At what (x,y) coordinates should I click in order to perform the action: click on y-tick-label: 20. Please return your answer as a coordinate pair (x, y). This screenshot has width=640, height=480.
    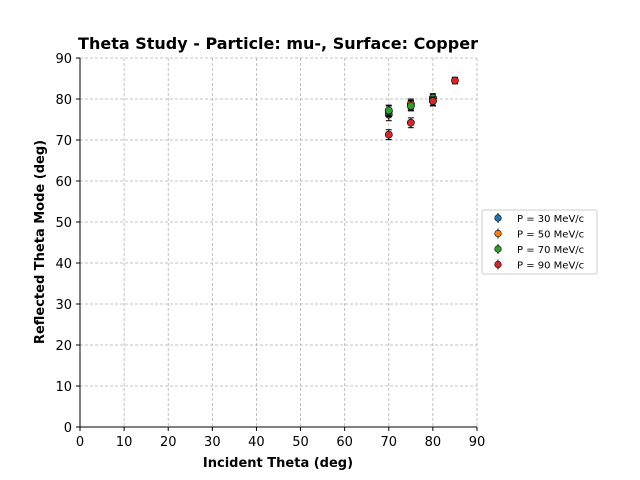
    Looking at the image, I should click on (63, 346).